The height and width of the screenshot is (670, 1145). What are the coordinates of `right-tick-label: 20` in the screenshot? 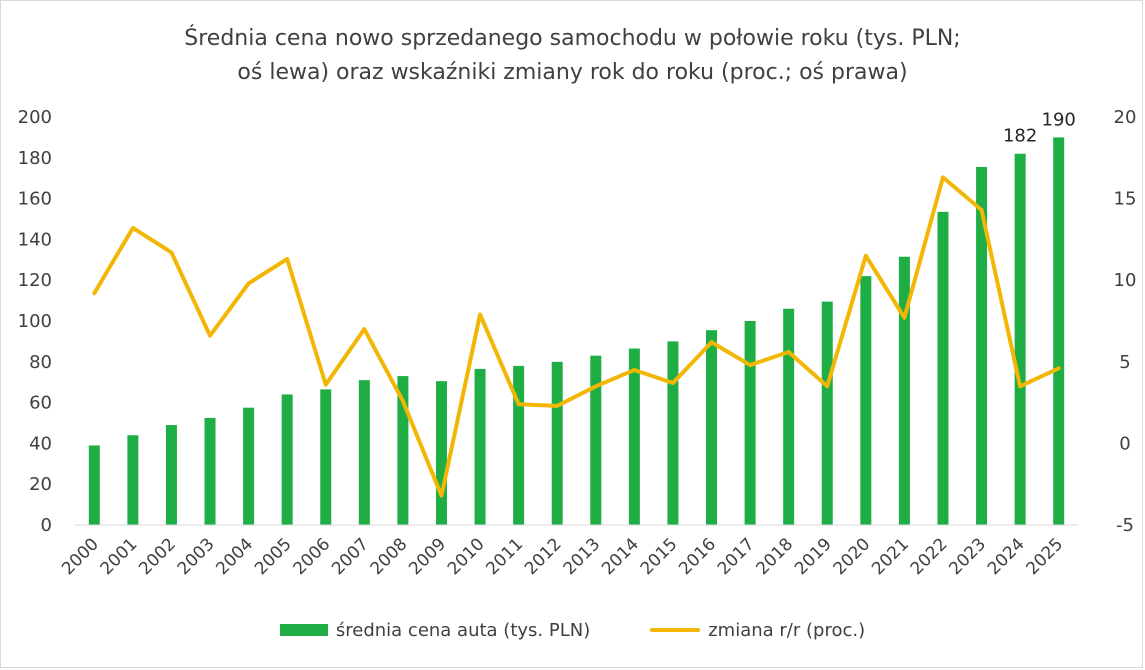 It's located at (1125, 117).